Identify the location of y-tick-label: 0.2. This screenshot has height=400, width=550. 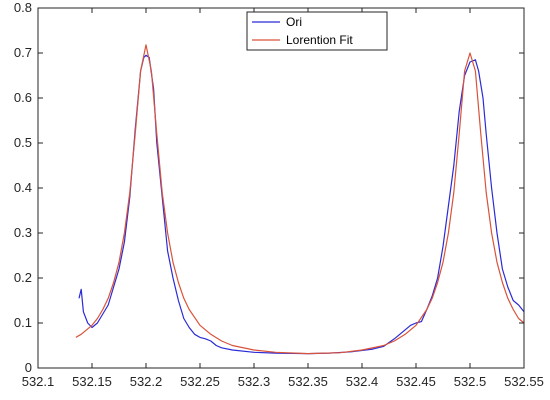
(23, 277).